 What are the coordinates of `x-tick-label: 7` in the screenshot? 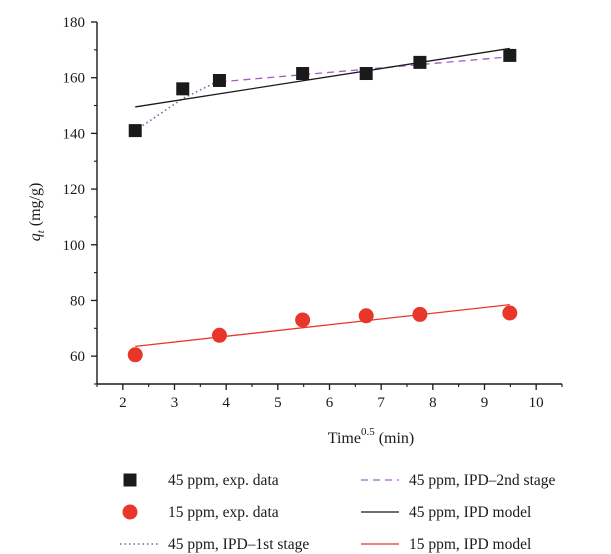 It's located at (381, 403).